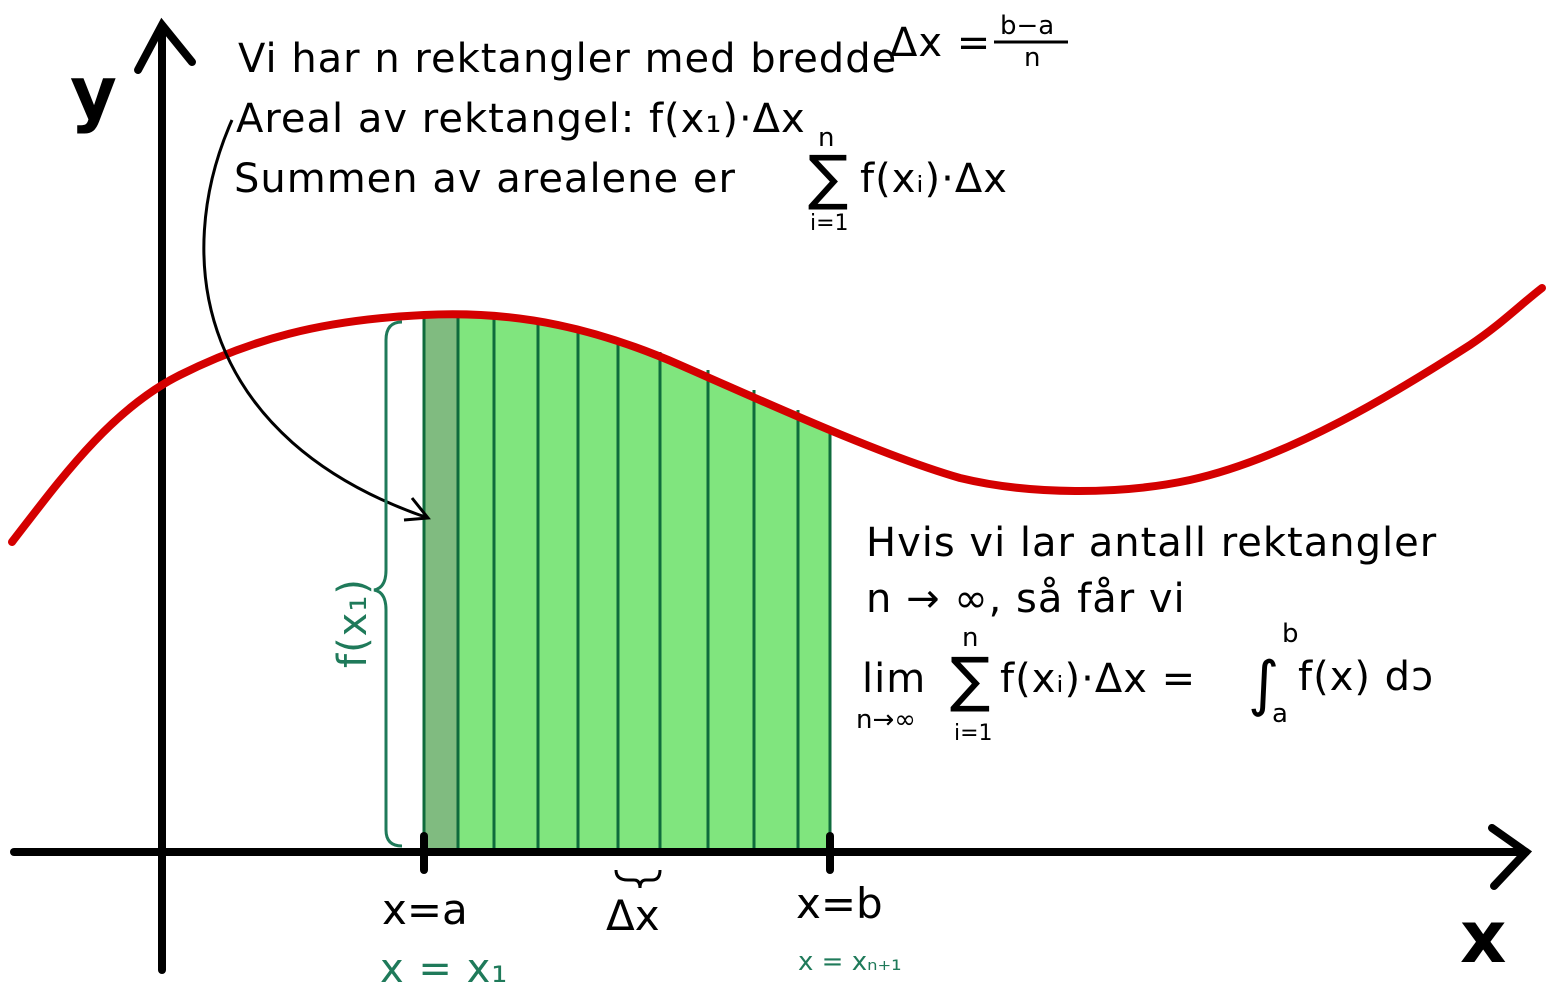  I want to click on integral-term: f(x) dↄ, so click(1366, 677).